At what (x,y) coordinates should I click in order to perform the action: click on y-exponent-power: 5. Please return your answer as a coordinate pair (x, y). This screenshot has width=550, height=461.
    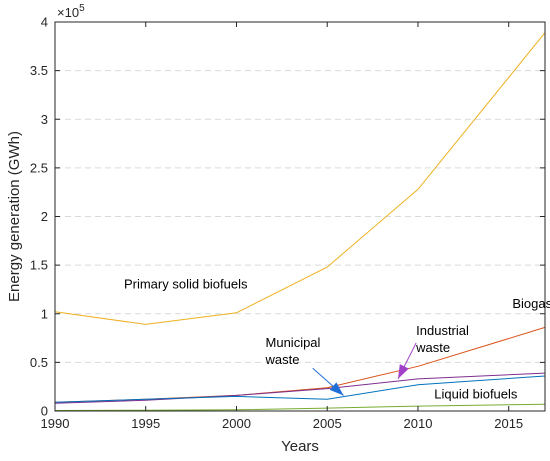
    Looking at the image, I should click on (82, 8).